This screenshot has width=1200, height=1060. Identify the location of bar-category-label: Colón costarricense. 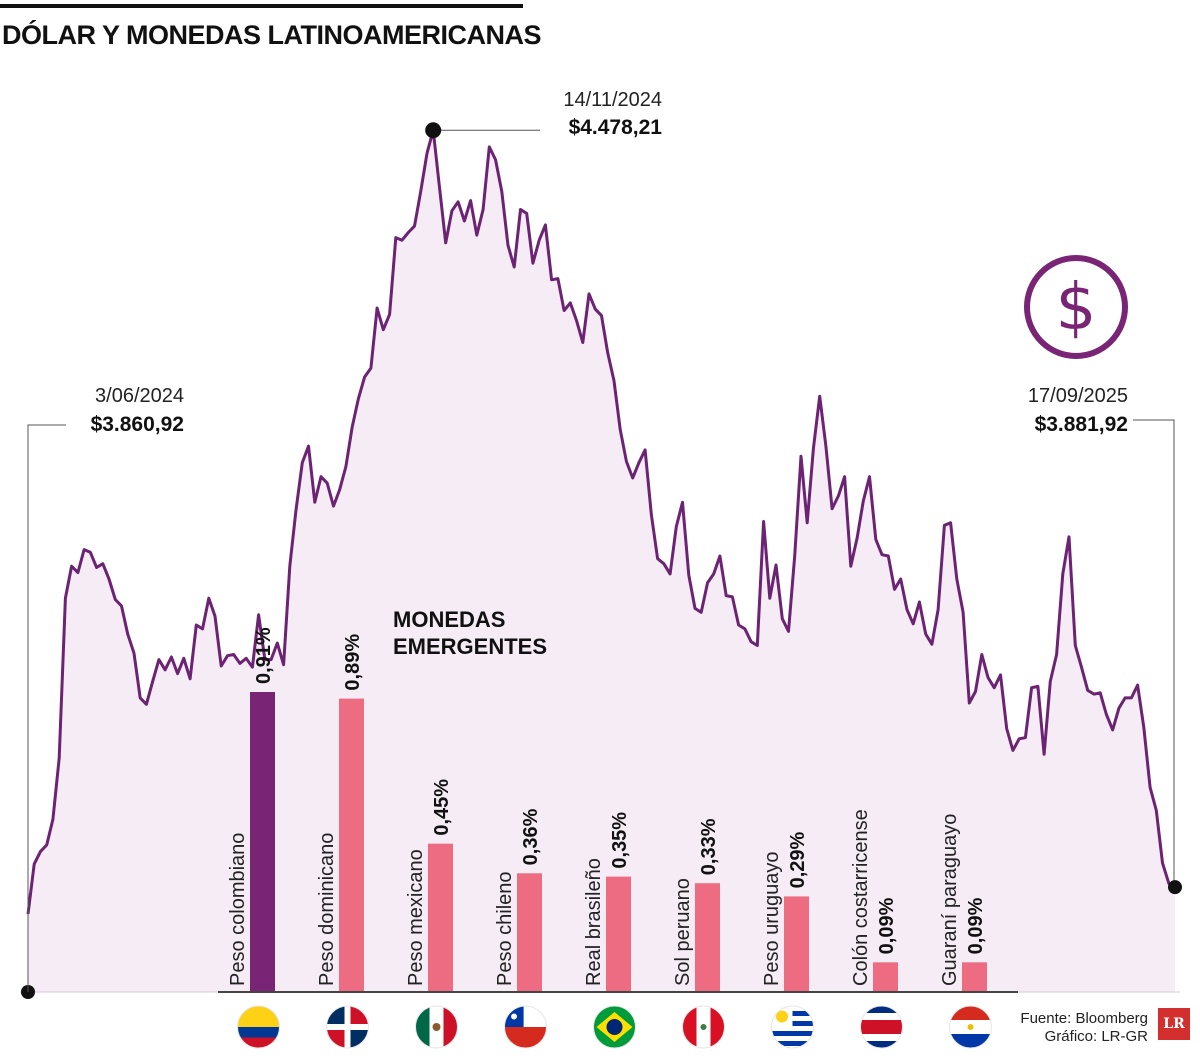
(861, 897).